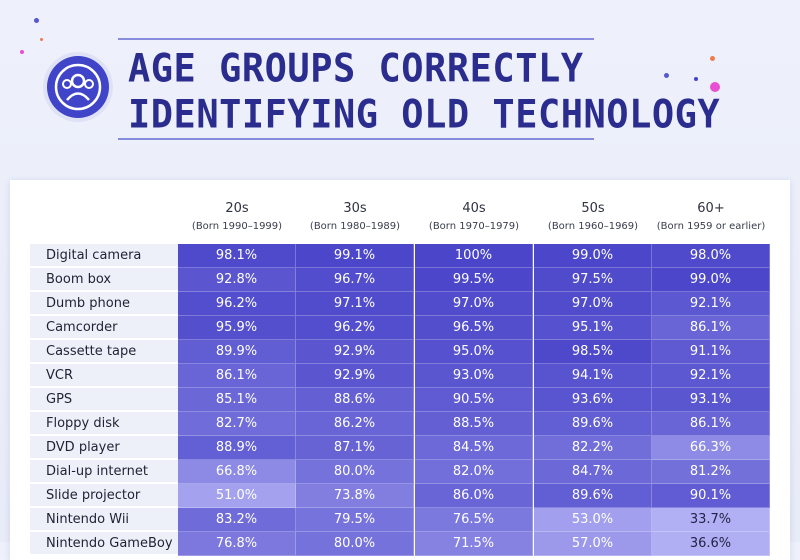 The height and width of the screenshot is (560, 800). I want to click on heatmap-cell: 86.2%, so click(355, 424).